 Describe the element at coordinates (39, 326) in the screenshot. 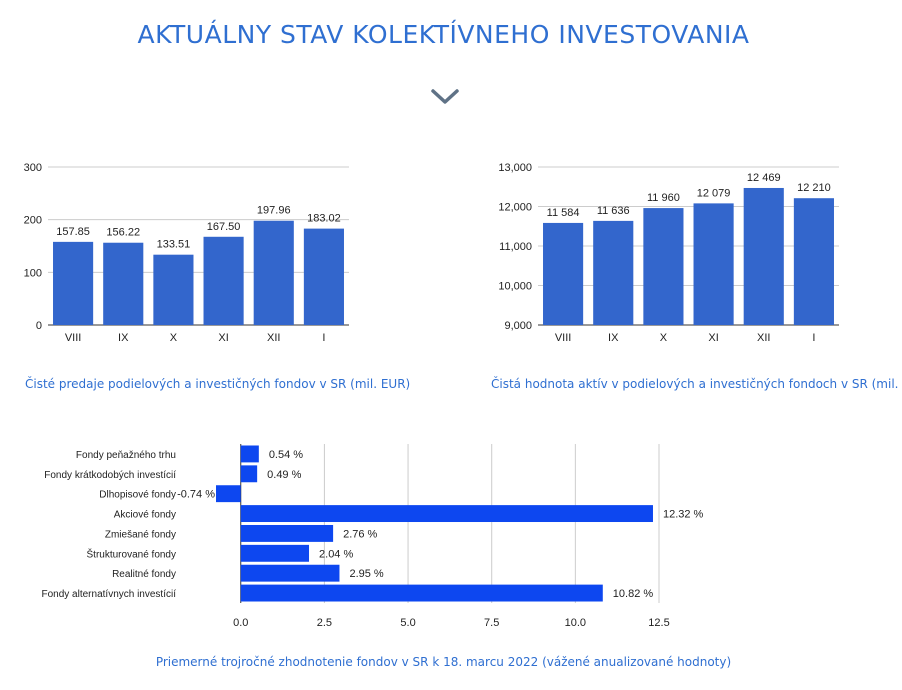

I see `y-tick-label: 0` at that location.